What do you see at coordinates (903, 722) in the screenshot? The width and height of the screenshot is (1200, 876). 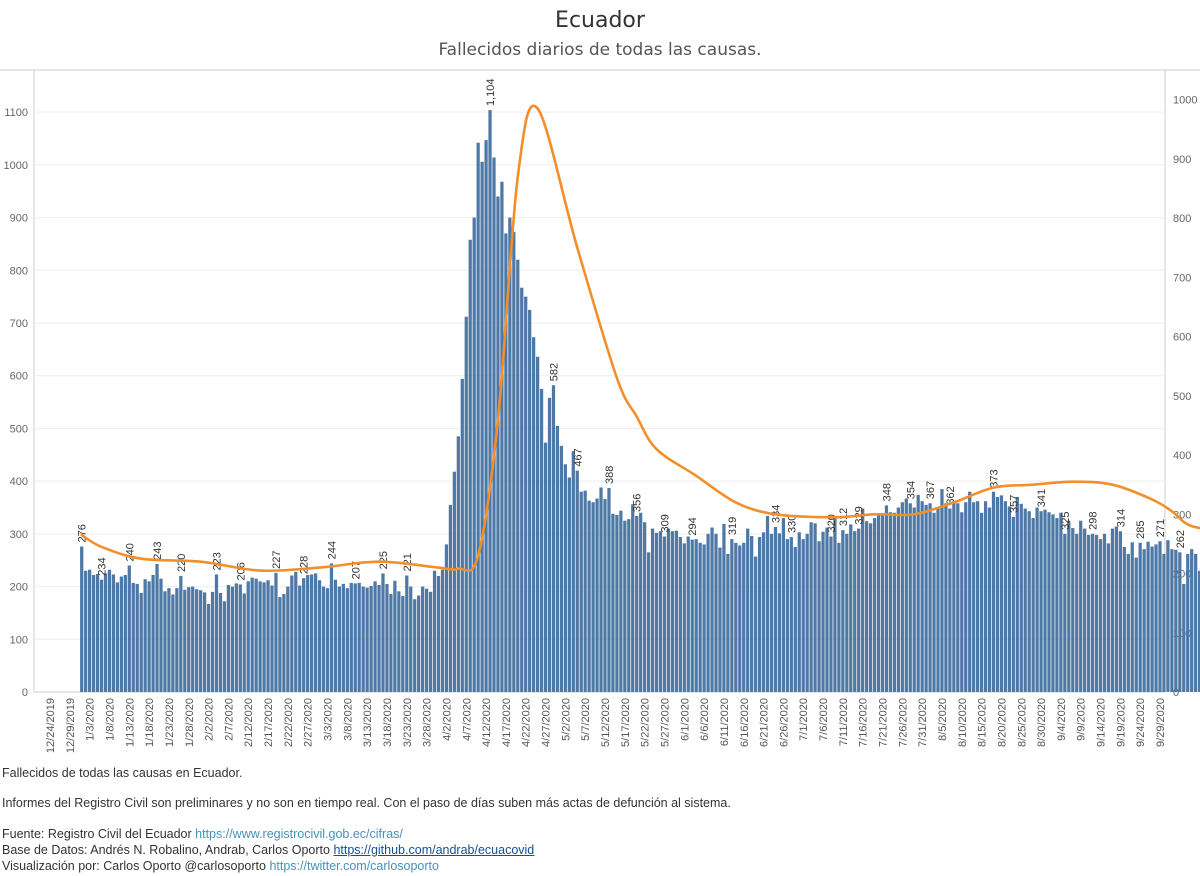 I see `x-tick-label: 7/26/2020` at bounding box center [903, 722].